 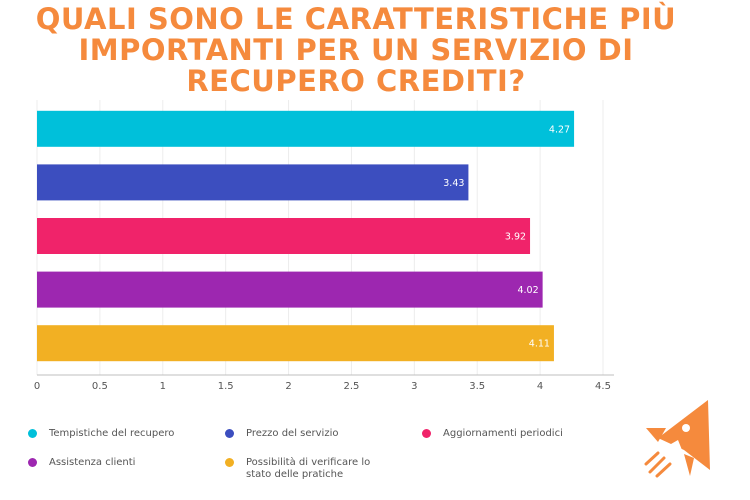 What do you see at coordinates (539, 344) in the screenshot?
I see `bar-value-label: 4.11` at bounding box center [539, 344].